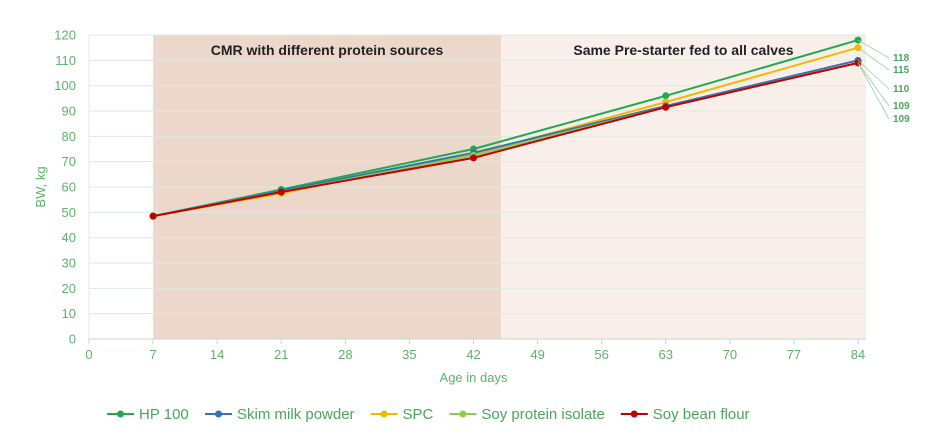 The height and width of the screenshot is (446, 932). What do you see at coordinates (901, 58) in the screenshot?
I see `end-label-0: 118` at bounding box center [901, 58].